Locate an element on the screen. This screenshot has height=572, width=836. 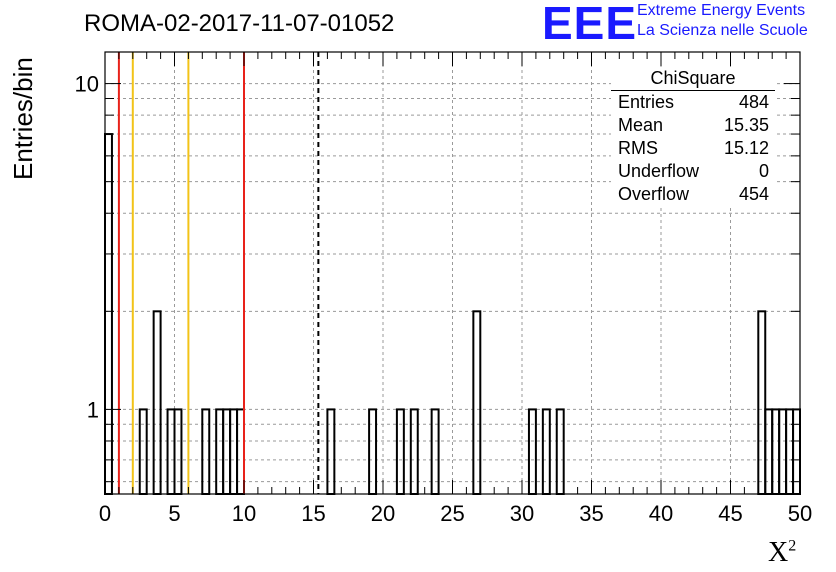
stats-label: RMS is located at coordinates (638, 148).